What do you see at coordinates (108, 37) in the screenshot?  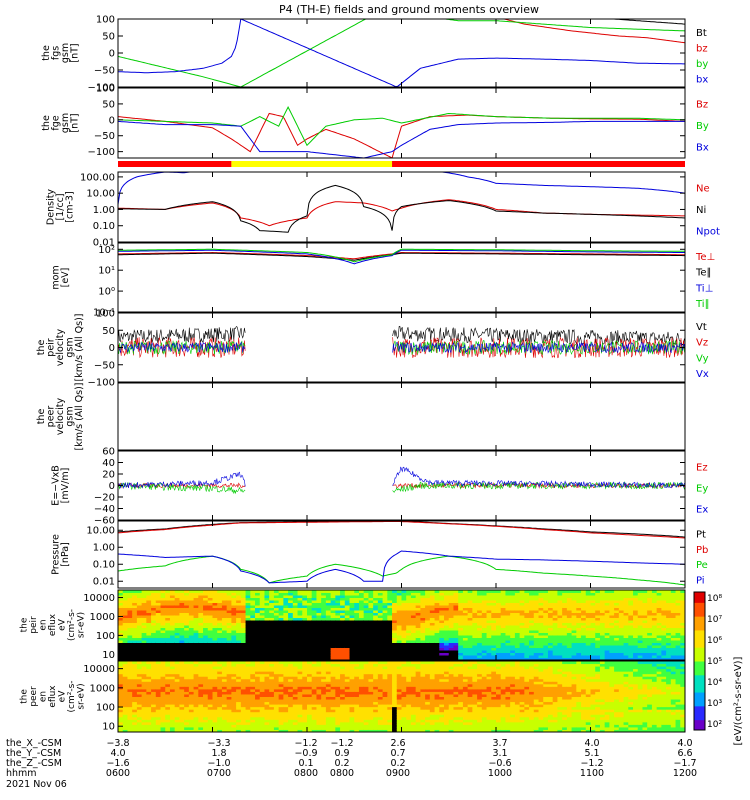 I see `y-tick-label: 50` at bounding box center [108, 37].